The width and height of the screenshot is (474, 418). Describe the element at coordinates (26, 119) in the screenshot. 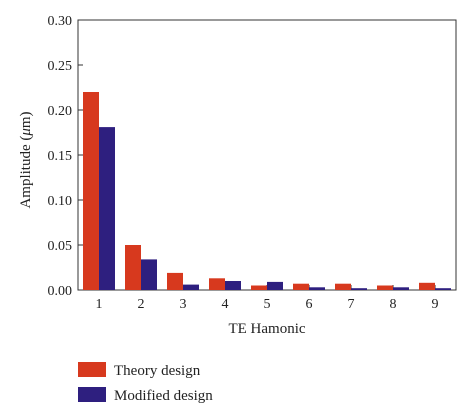

I see `y-axis-title-rest: m)` at that location.